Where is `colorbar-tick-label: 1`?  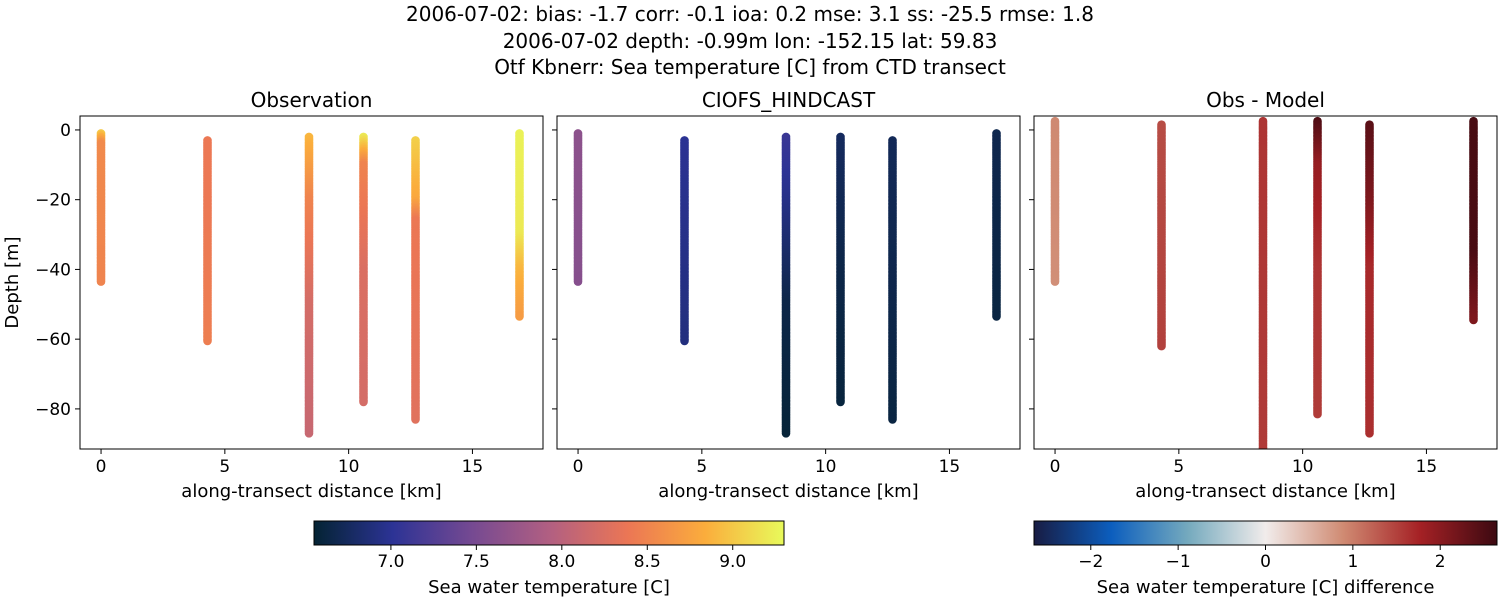 colorbar-tick-label: 1 is located at coordinates (1352, 562).